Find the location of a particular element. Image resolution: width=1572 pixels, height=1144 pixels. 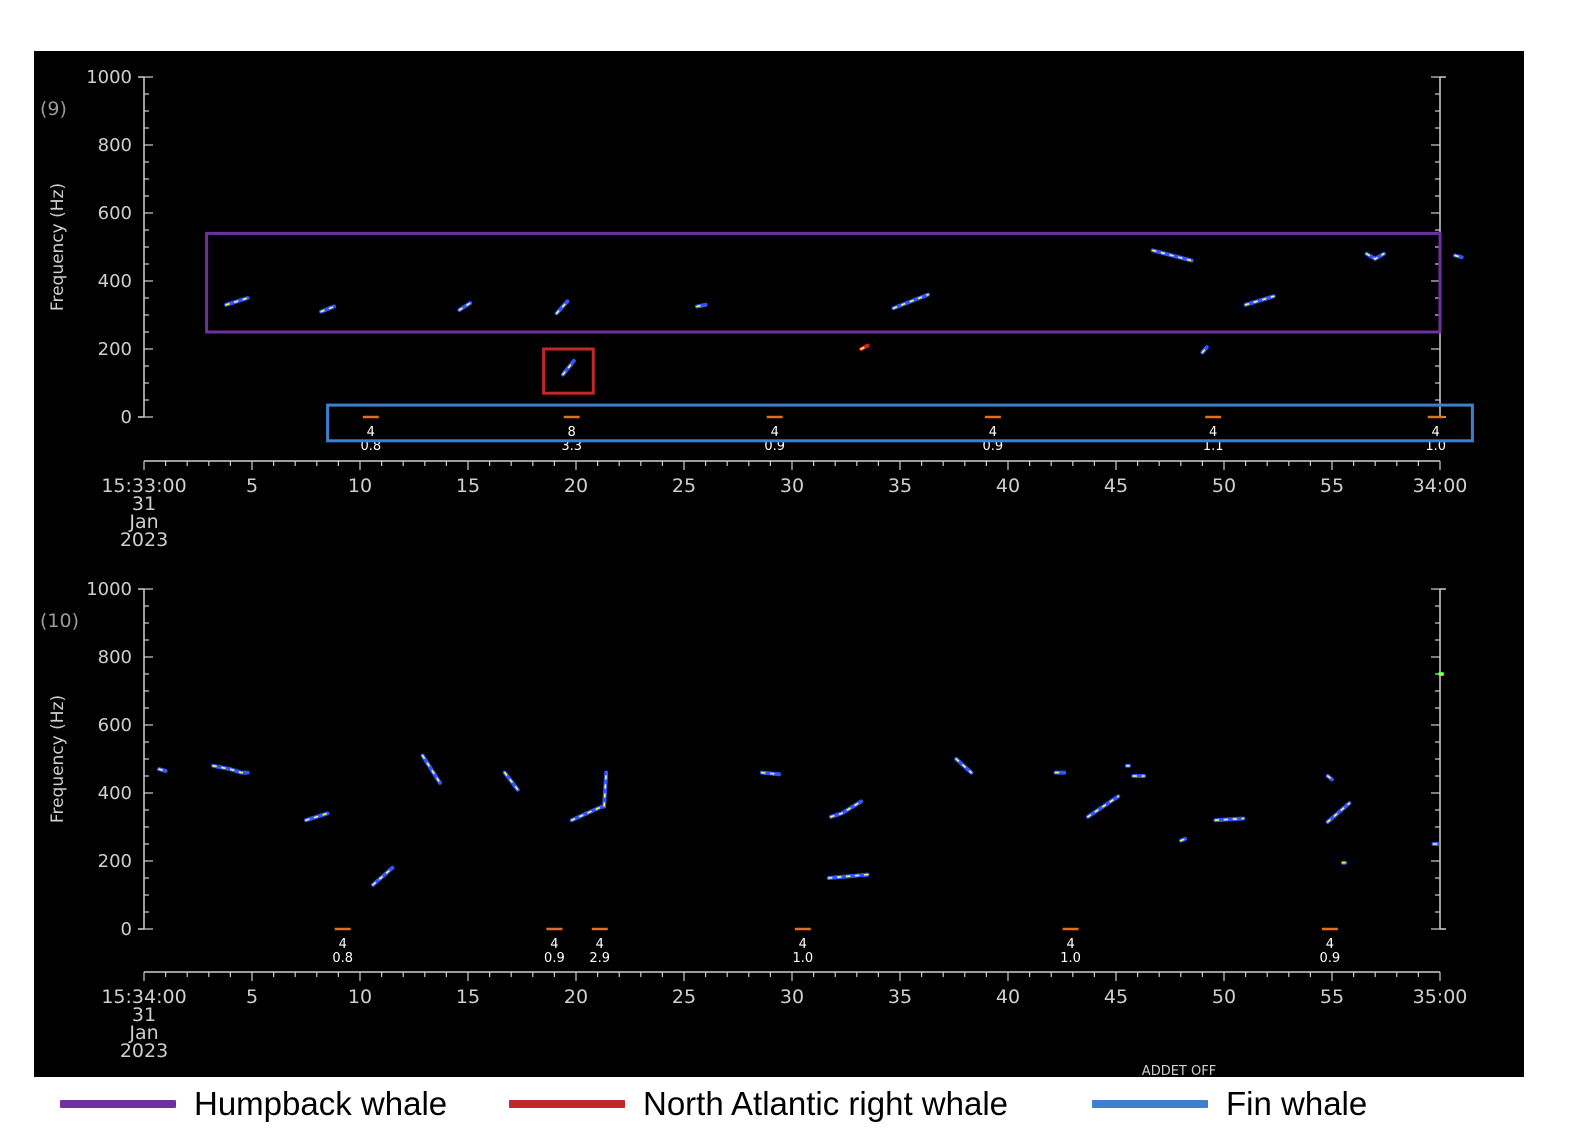

x-start-label: 15:34:00 is located at coordinates (143, 997).